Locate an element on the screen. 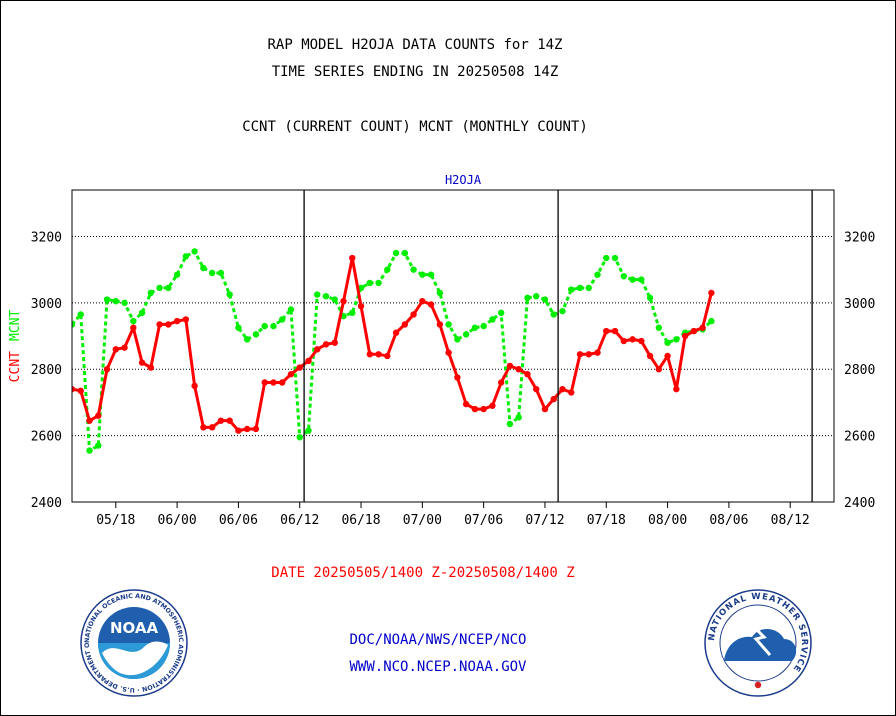 This screenshot has height=716, width=896. x-tick-label: 08/00 is located at coordinates (667, 520).